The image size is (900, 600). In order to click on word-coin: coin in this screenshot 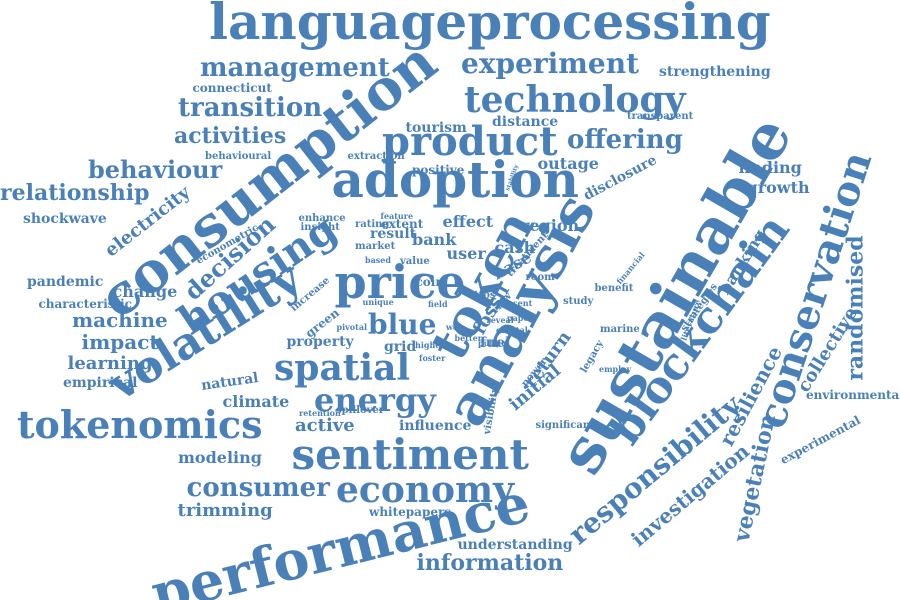, I will do `click(430, 282)`.